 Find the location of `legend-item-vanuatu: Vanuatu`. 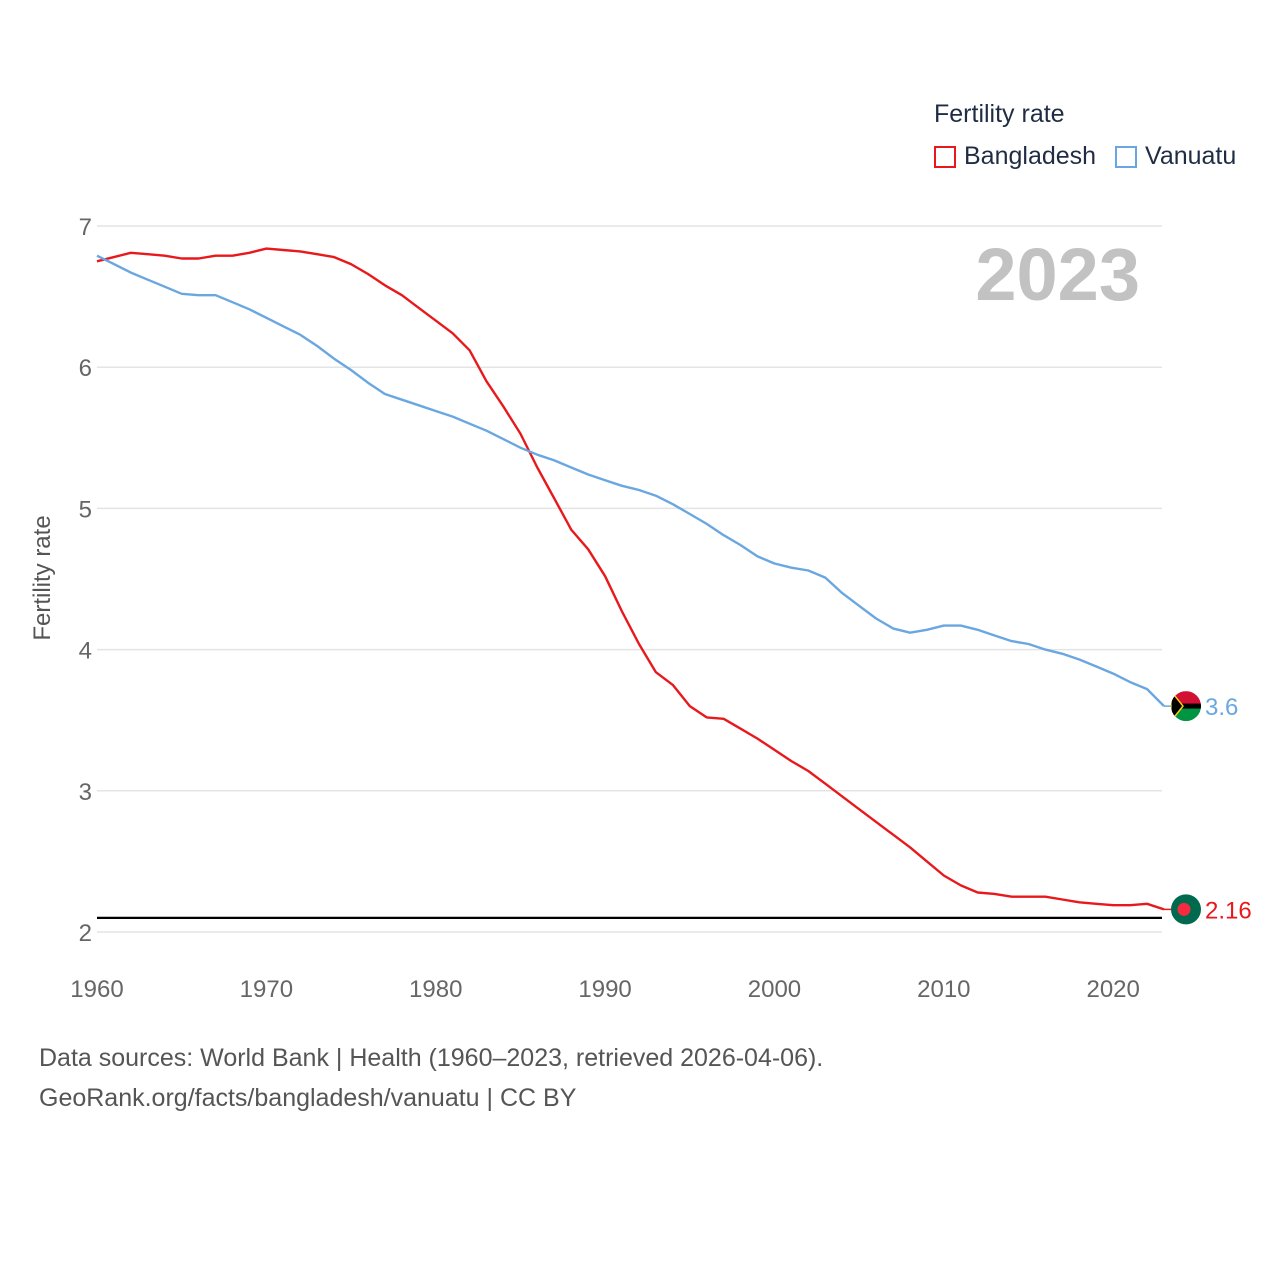

legend-item-vanuatu: Vanuatu is located at coordinates (1175, 156).